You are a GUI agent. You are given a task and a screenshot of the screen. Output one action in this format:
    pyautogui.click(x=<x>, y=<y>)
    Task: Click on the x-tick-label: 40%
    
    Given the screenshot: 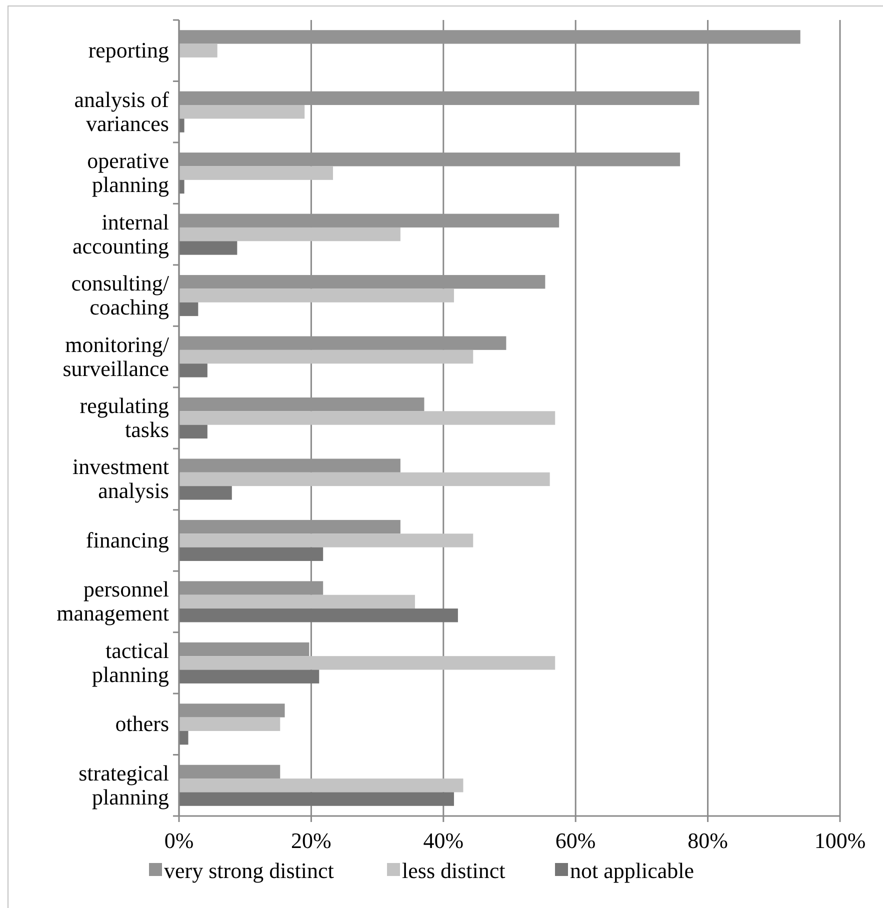 What is the action you would take?
    pyautogui.click(x=443, y=840)
    